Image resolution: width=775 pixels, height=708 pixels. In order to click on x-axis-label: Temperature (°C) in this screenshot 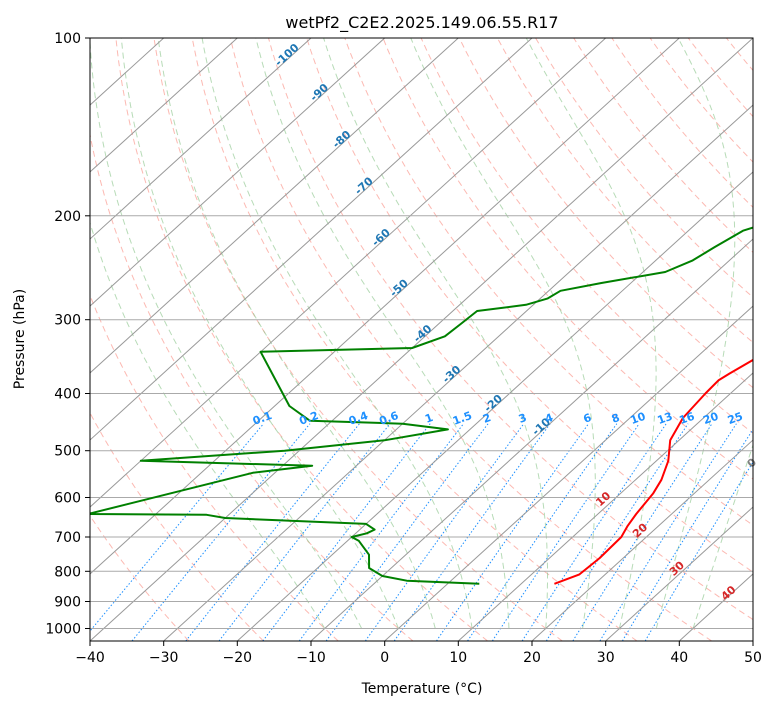, I will do `click(422, 689)`.